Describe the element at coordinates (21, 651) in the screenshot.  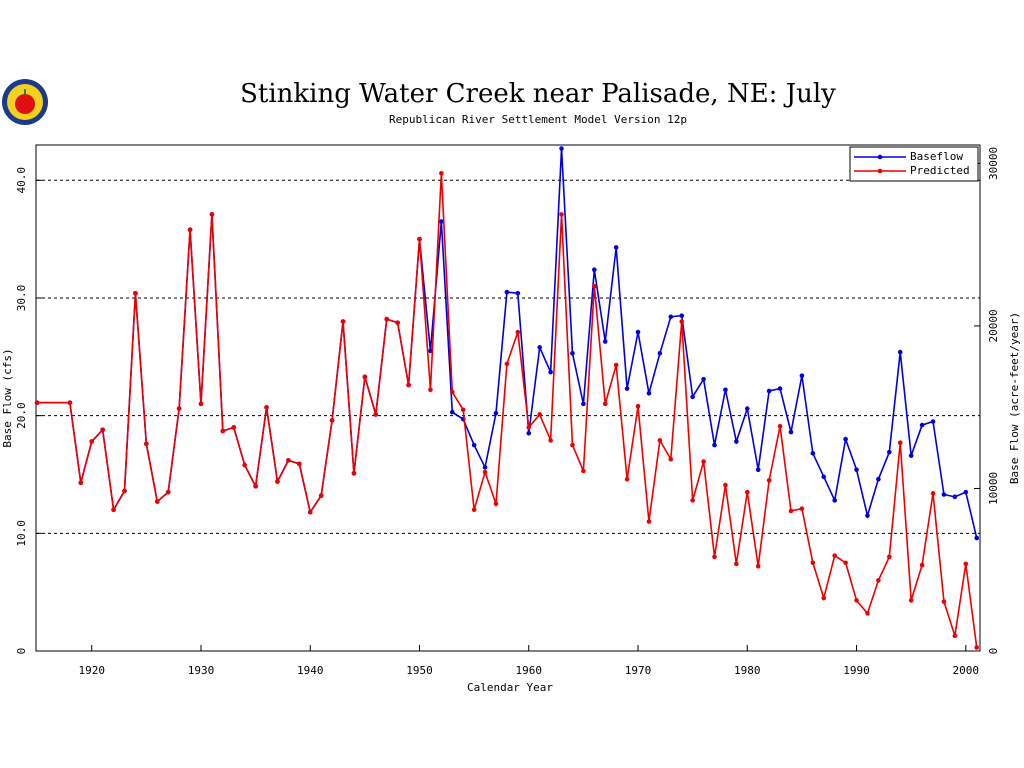
I see `y-tick-label: 0` at that location.